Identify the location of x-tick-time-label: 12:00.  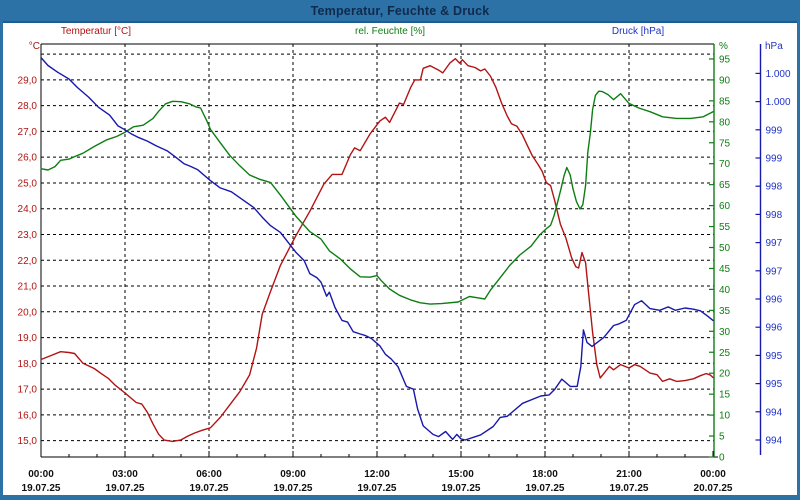
(377, 474).